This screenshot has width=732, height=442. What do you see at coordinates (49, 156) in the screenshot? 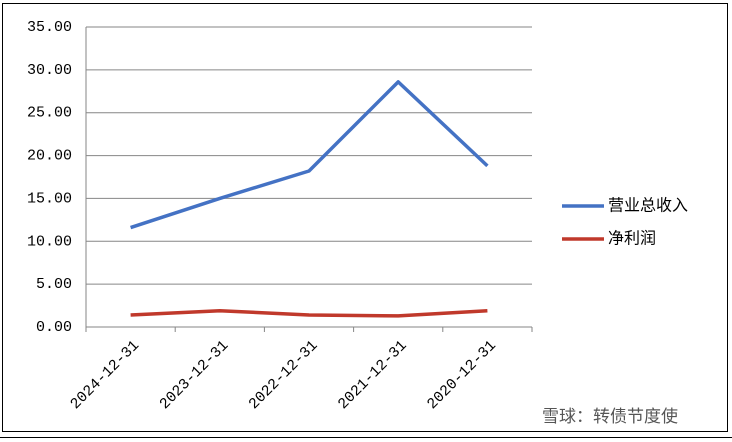
I see `y-tick-label: 20.00` at bounding box center [49, 156].